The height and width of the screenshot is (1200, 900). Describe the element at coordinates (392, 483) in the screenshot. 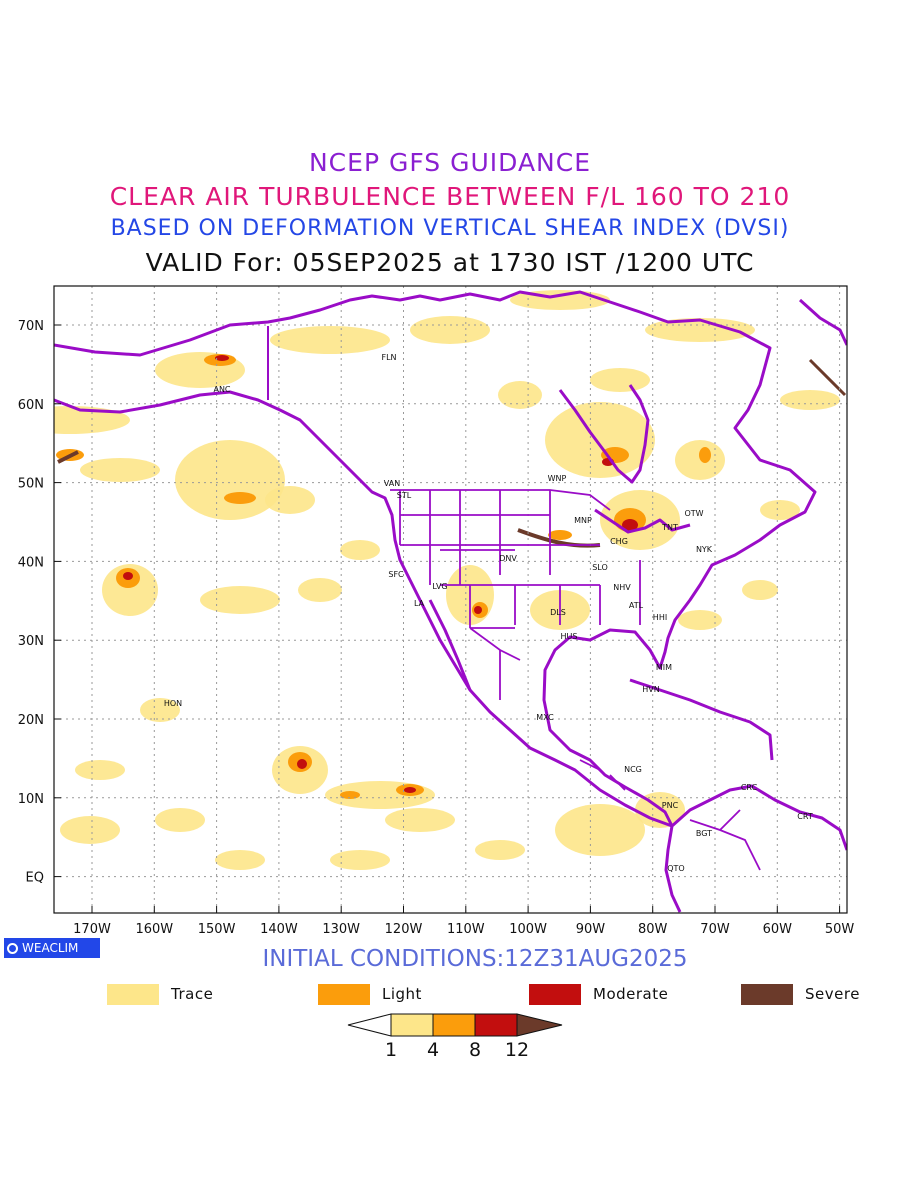

I see `city-label: VAN` at that location.